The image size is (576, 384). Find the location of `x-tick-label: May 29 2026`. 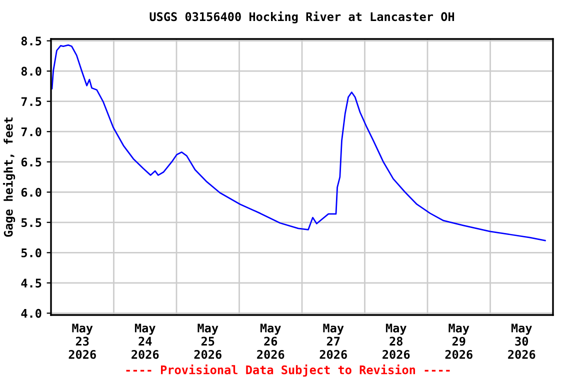

x-tick-label: May 29 2026 is located at coordinates (458, 341).